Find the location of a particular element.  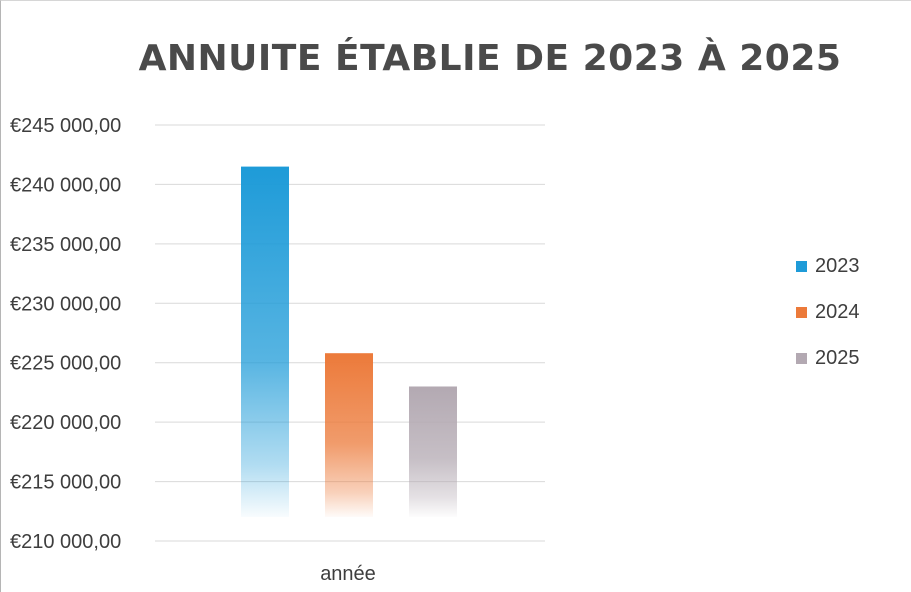

legend-label: 2025 is located at coordinates (837, 357).